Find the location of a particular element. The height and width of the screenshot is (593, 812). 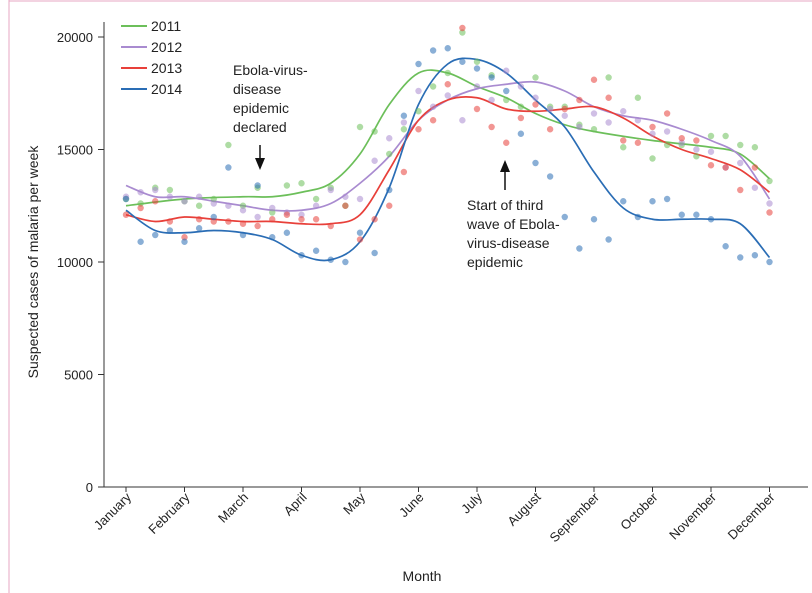

legend-label-2013: 2013 is located at coordinates (166, 68).